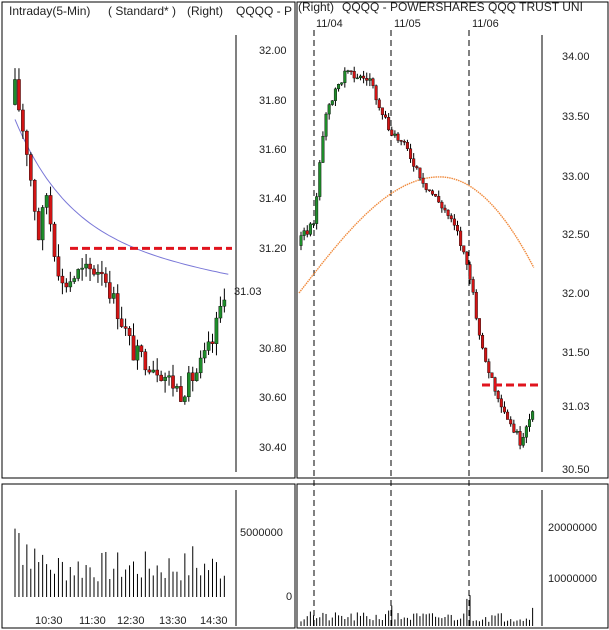  Describe the element at coordinates (576, 177) in the screenshot. I see `right-price-tick-2: 33.00` at that location.